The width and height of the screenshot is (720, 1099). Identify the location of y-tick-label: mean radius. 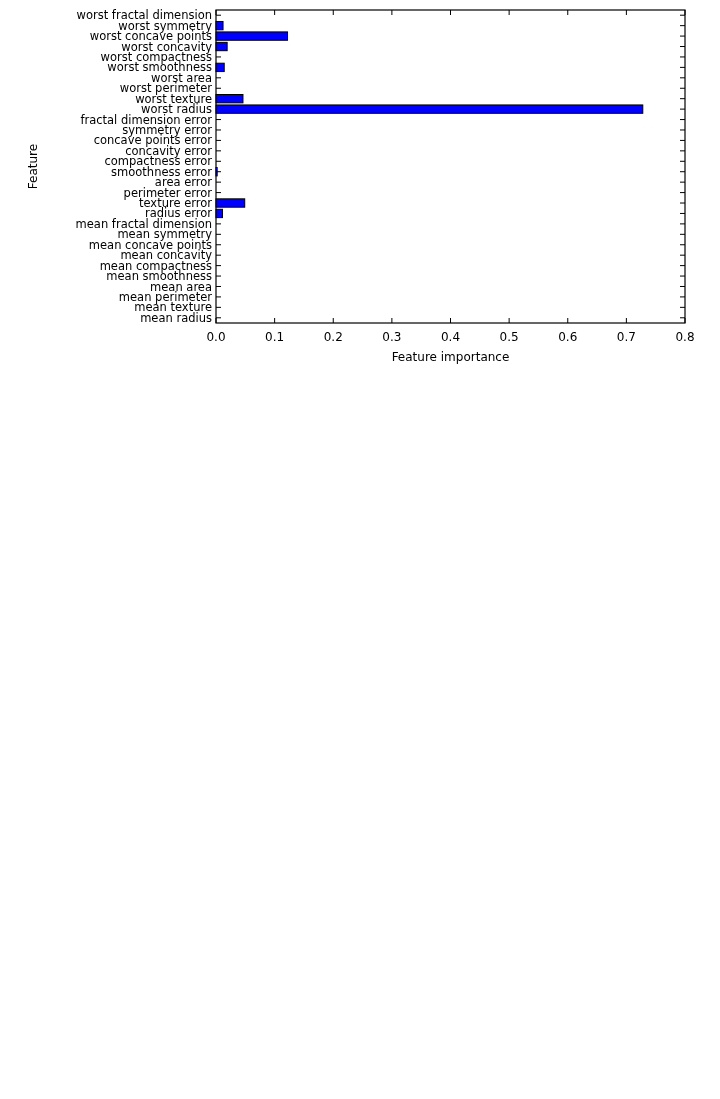
(176, 317).